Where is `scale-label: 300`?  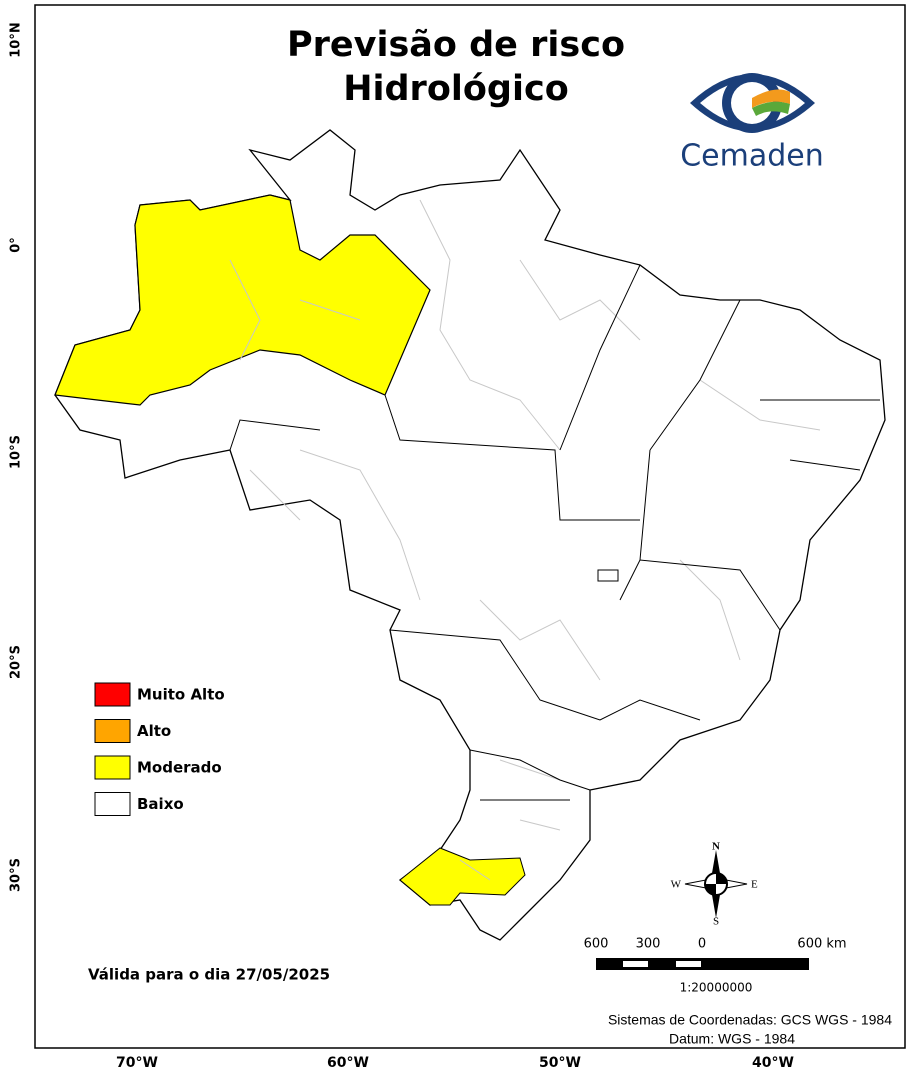
scale-label: 300 is located at coordinates (648, 944).